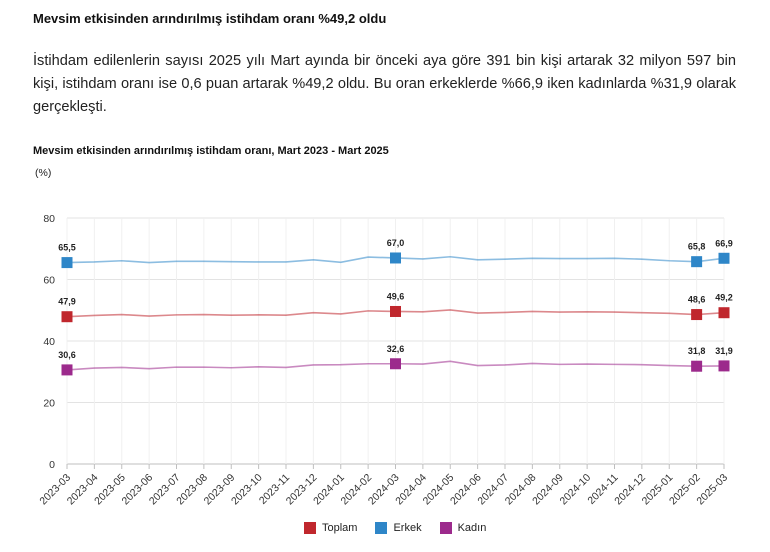 The height and width of the screenshot is (552, 770). Describe the element at coordinates (697, 247) in the screenshot. I see `data-label: 65,8` at that location.